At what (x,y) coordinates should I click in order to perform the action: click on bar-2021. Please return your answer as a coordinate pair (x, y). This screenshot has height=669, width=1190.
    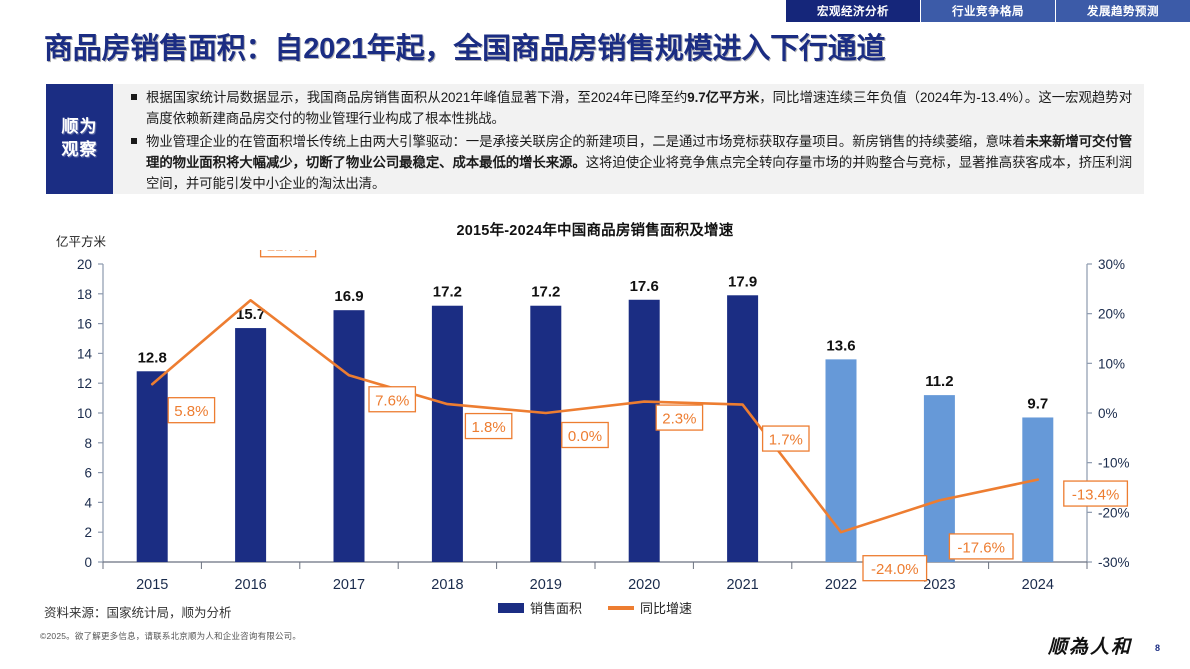
    Looking at the image, I should click on (743, 428).